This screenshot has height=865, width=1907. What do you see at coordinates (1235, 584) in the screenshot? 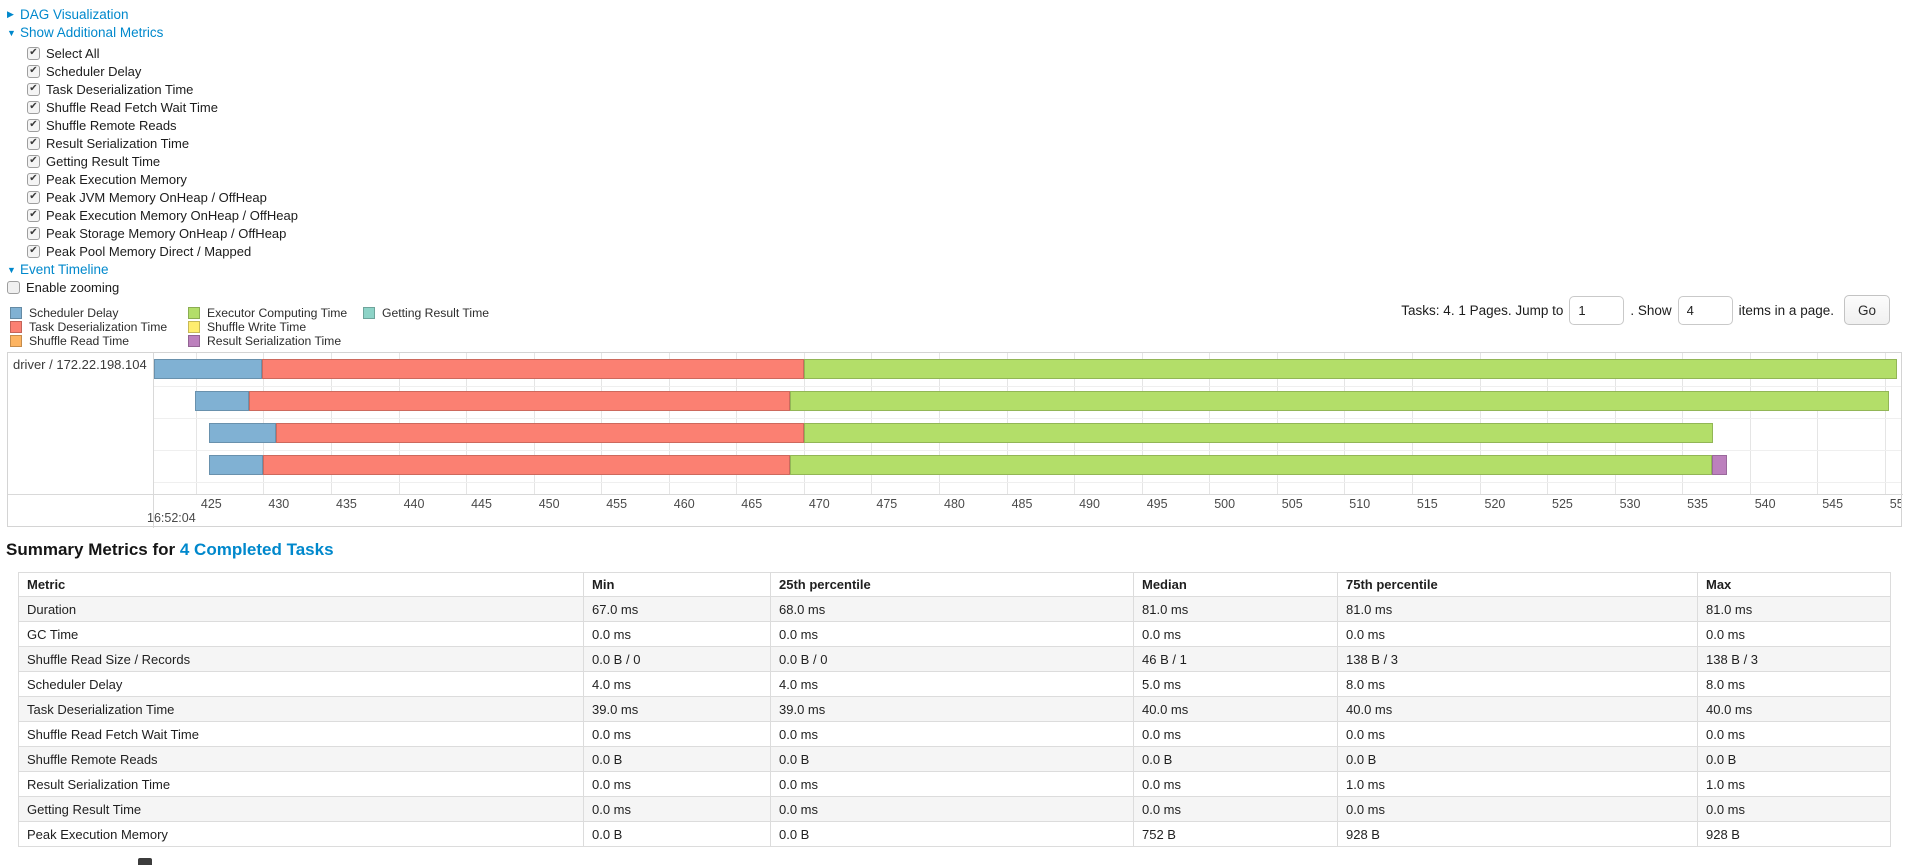
I see `column-header-median: Median` at bounding box center [1235, 584].